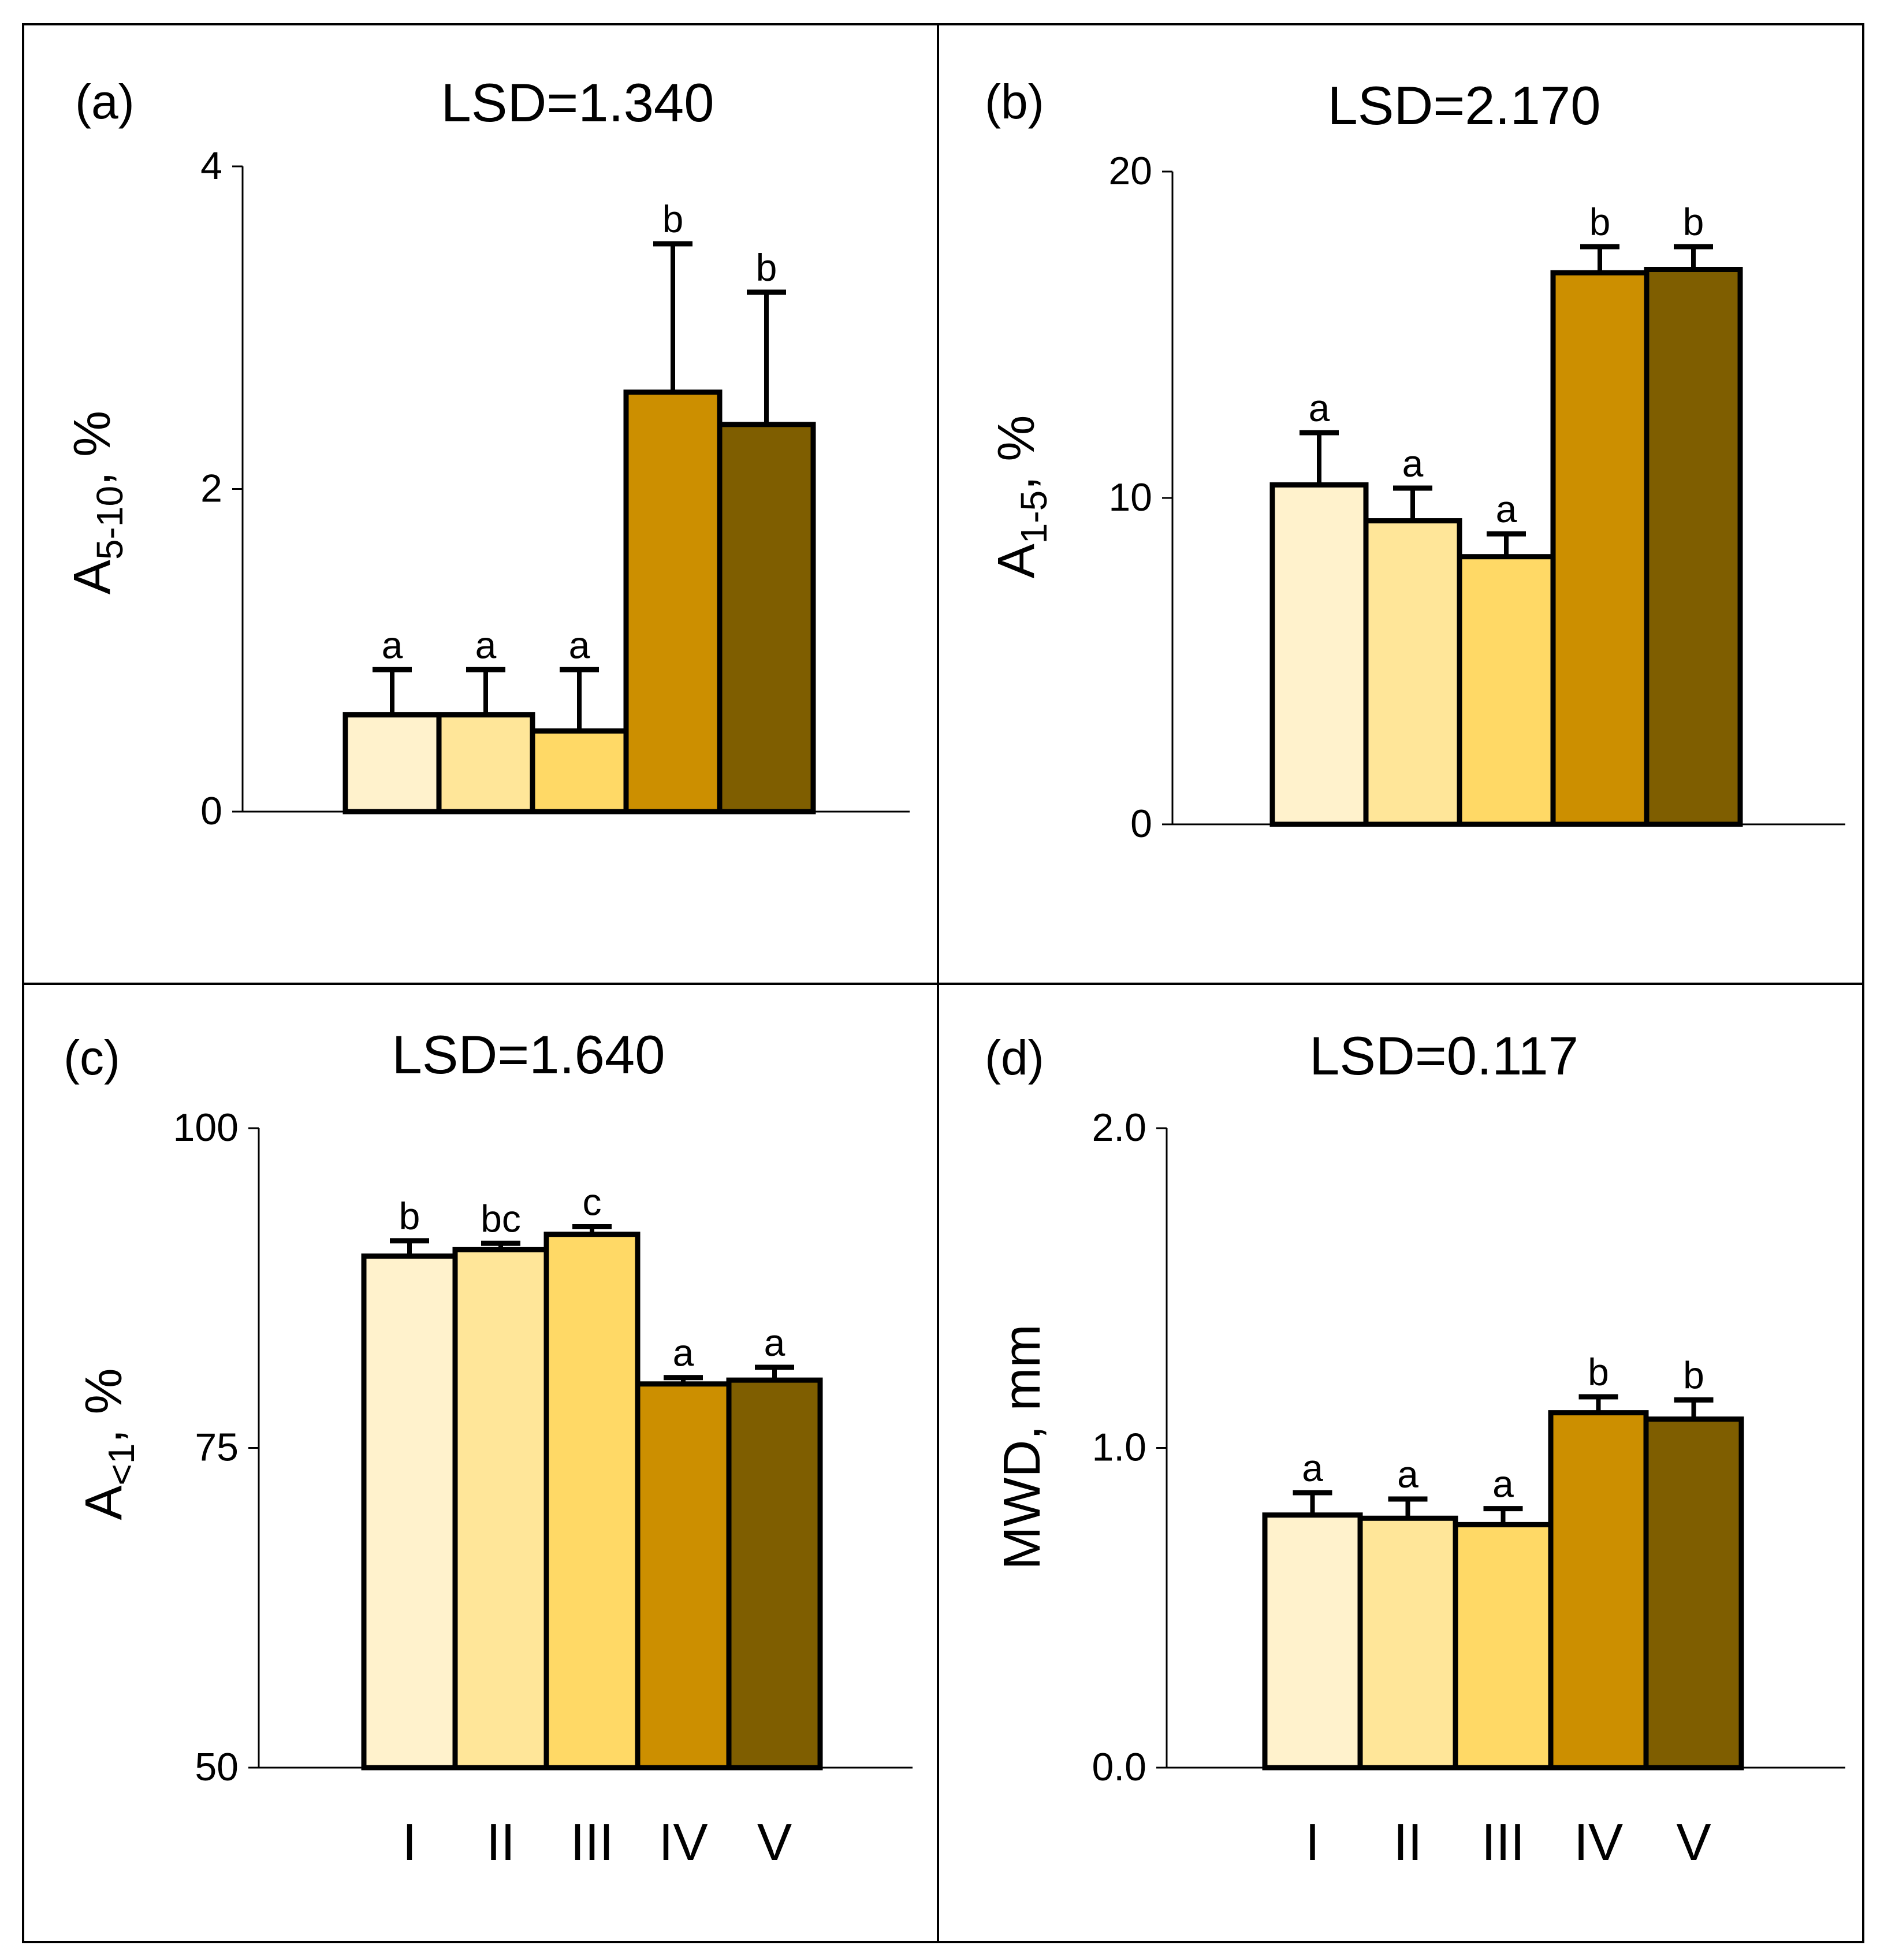  What do you see at coordinates (121, 1465) in the screenshot?
I see `y-axis-label-subscript: <1` at bounding box center [121, 1465].